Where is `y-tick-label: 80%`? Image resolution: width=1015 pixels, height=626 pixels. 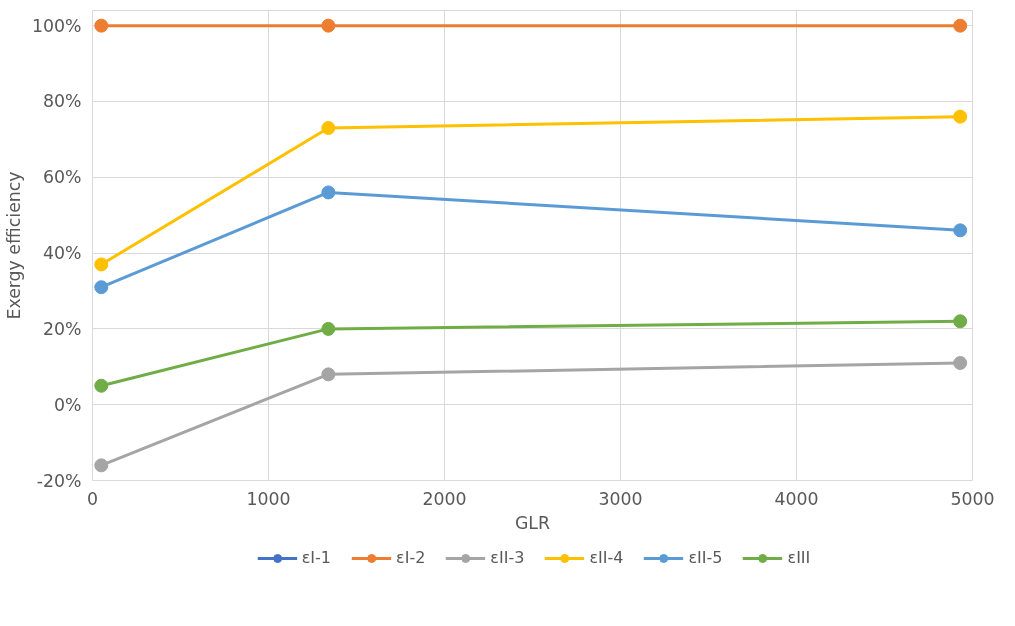 y-tick-label: 80% is located at coordinates (62, 101).